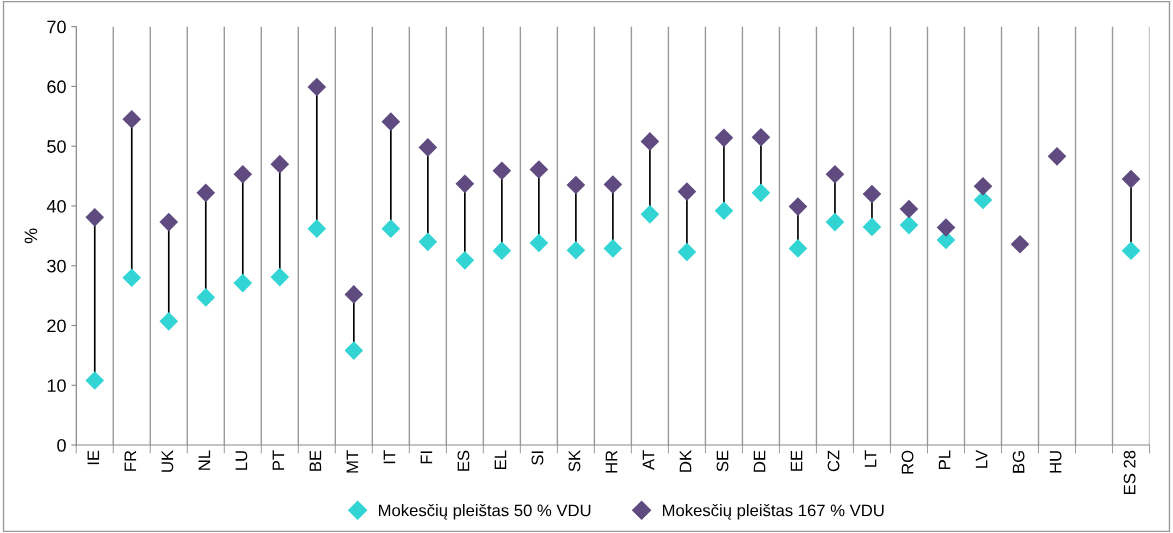 This screenshot has width=1173, height=533. What do you see at coordinates (796, 460) in the screenshot?
I see `x-tick-label: EE` at bounding box center [796, 460].